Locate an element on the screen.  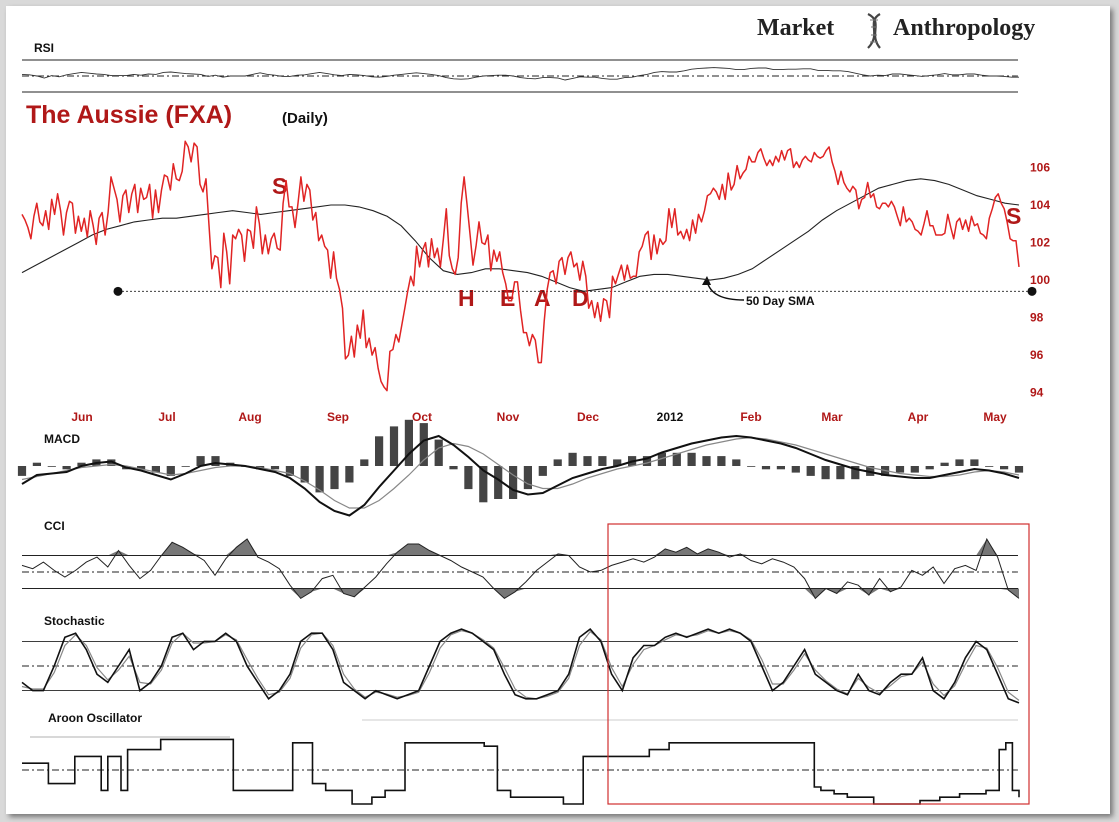
chart-title: The Aussie (FXA) is located at coordinates (129, 115).